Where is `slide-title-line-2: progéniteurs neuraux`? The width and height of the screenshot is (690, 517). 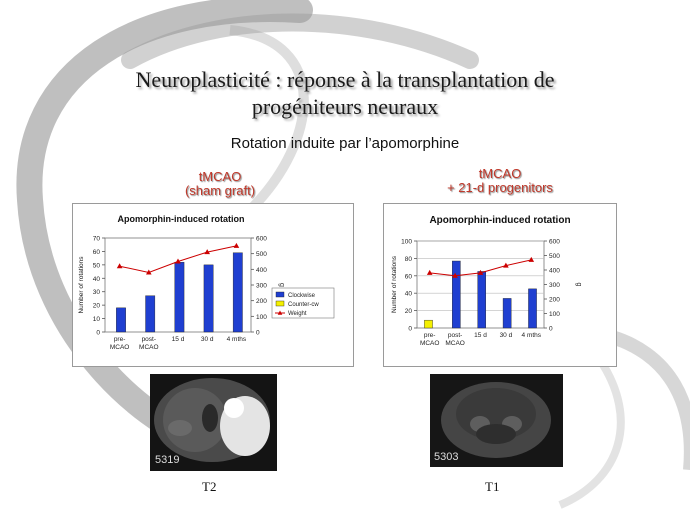
slide-title-line-2: progéniteurs neuraux is located at coordinates (345, 106).